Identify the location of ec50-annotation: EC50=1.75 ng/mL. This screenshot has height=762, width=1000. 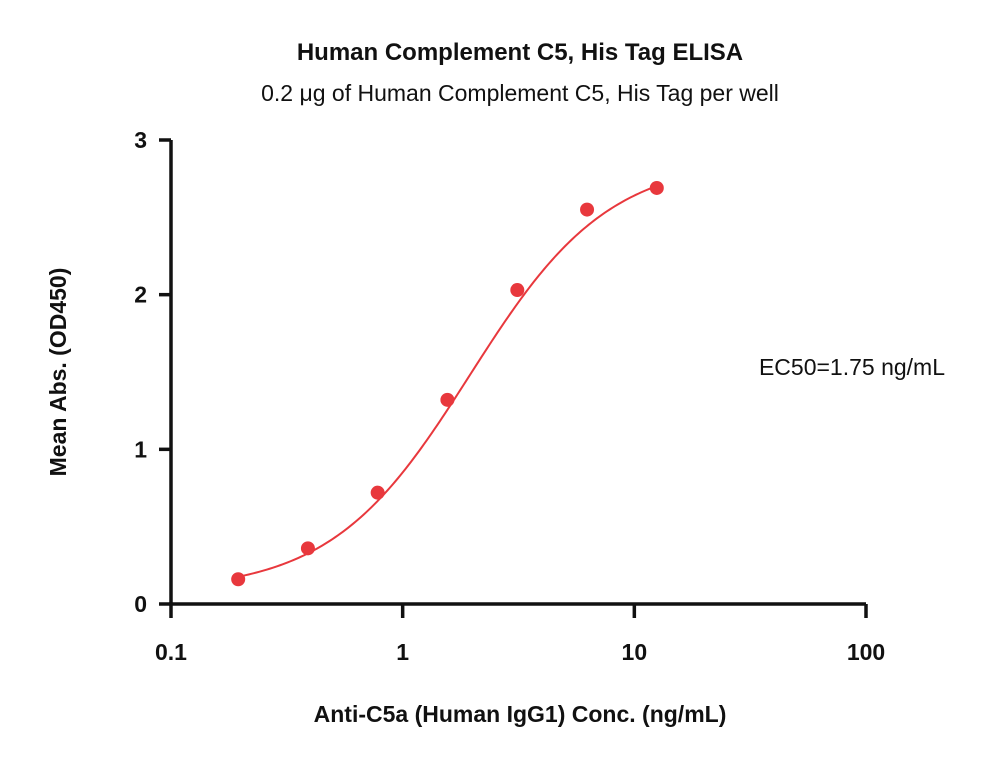
(852, 367).